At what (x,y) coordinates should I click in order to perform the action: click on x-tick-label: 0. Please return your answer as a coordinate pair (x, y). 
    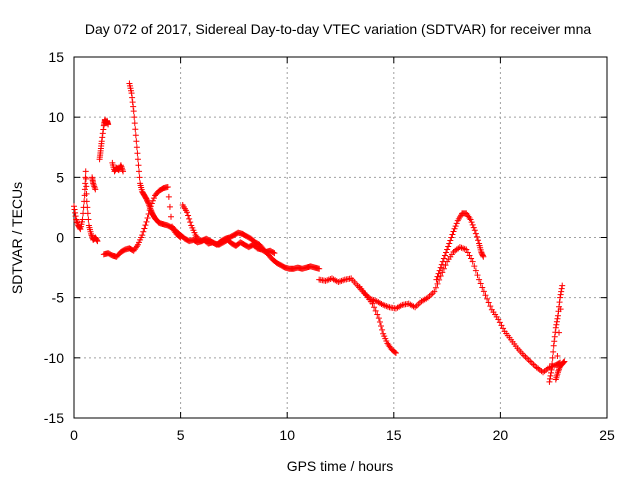
    Looking at the image, I should click on (74, 435).